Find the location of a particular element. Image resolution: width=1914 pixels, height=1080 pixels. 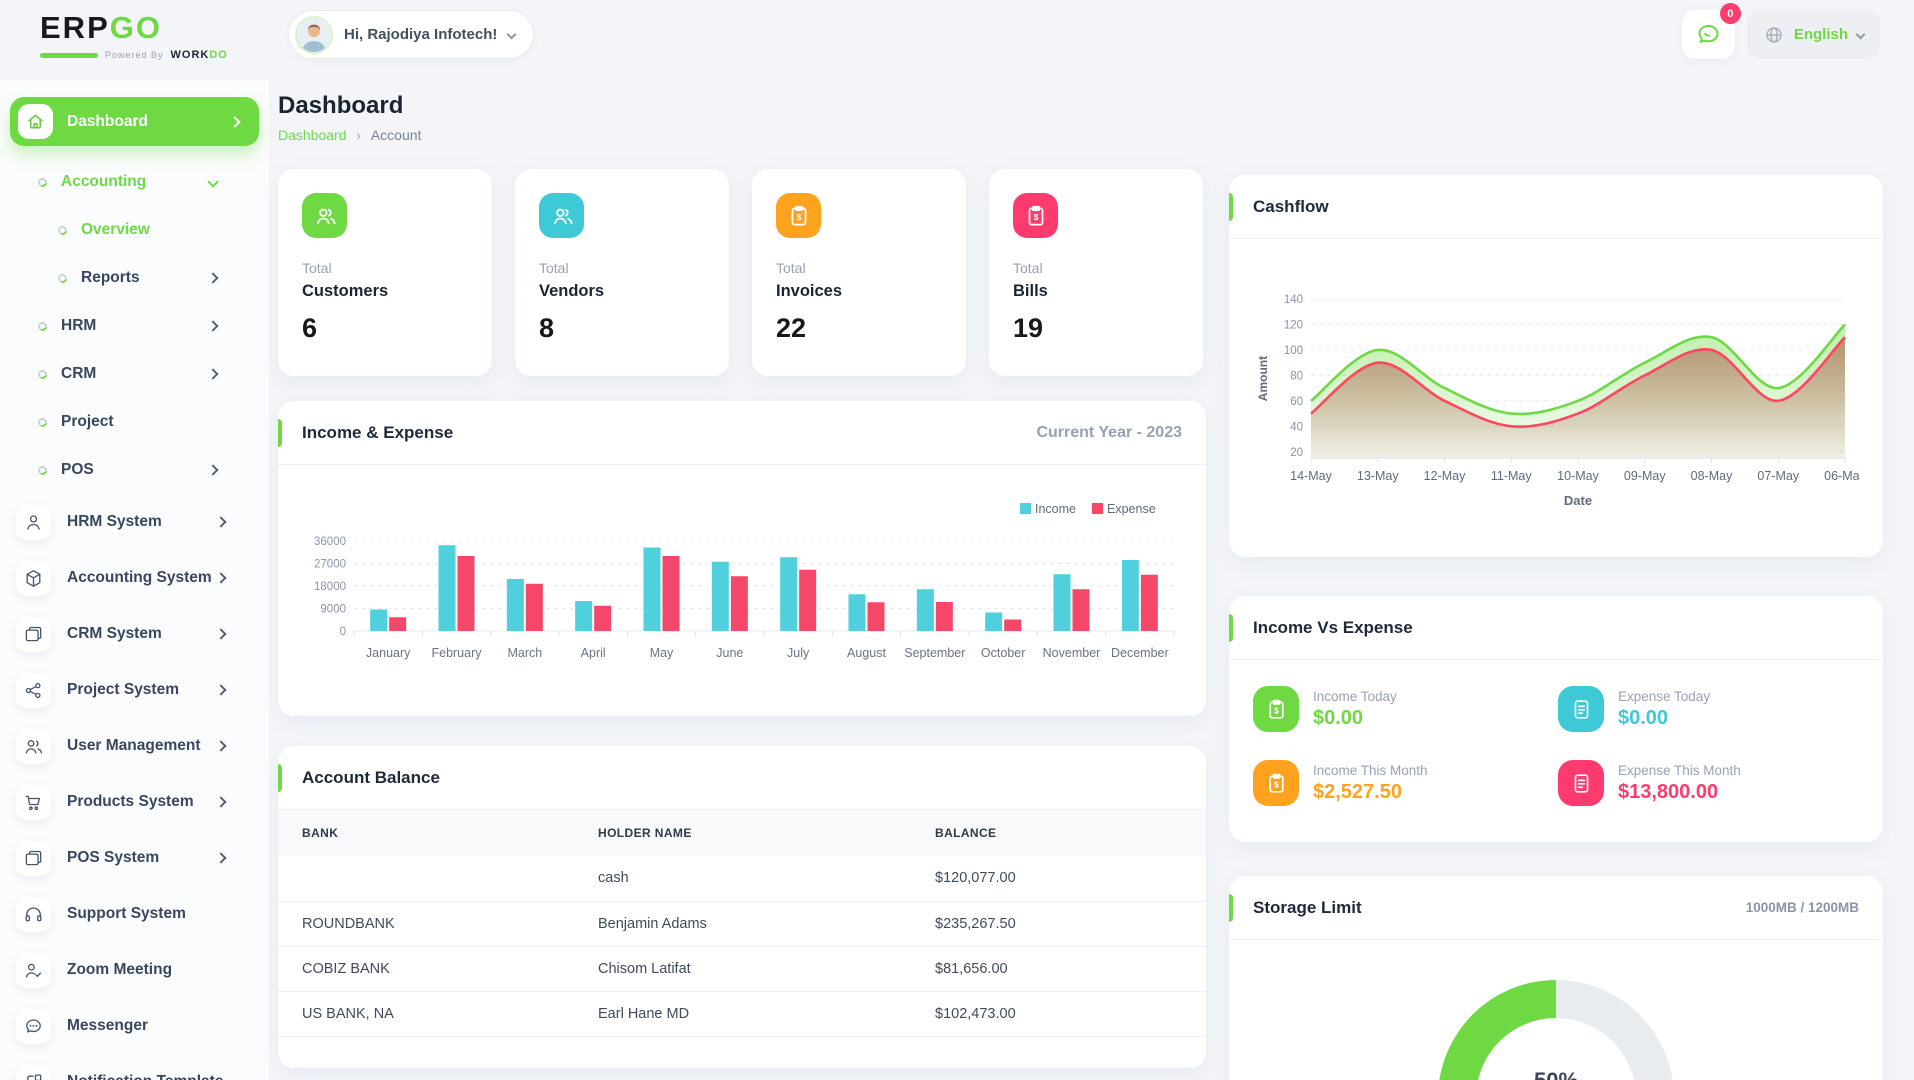

income-vs-expense-grid: $ Income Today $0.00 Expen is located at coordinates (1556, 733).